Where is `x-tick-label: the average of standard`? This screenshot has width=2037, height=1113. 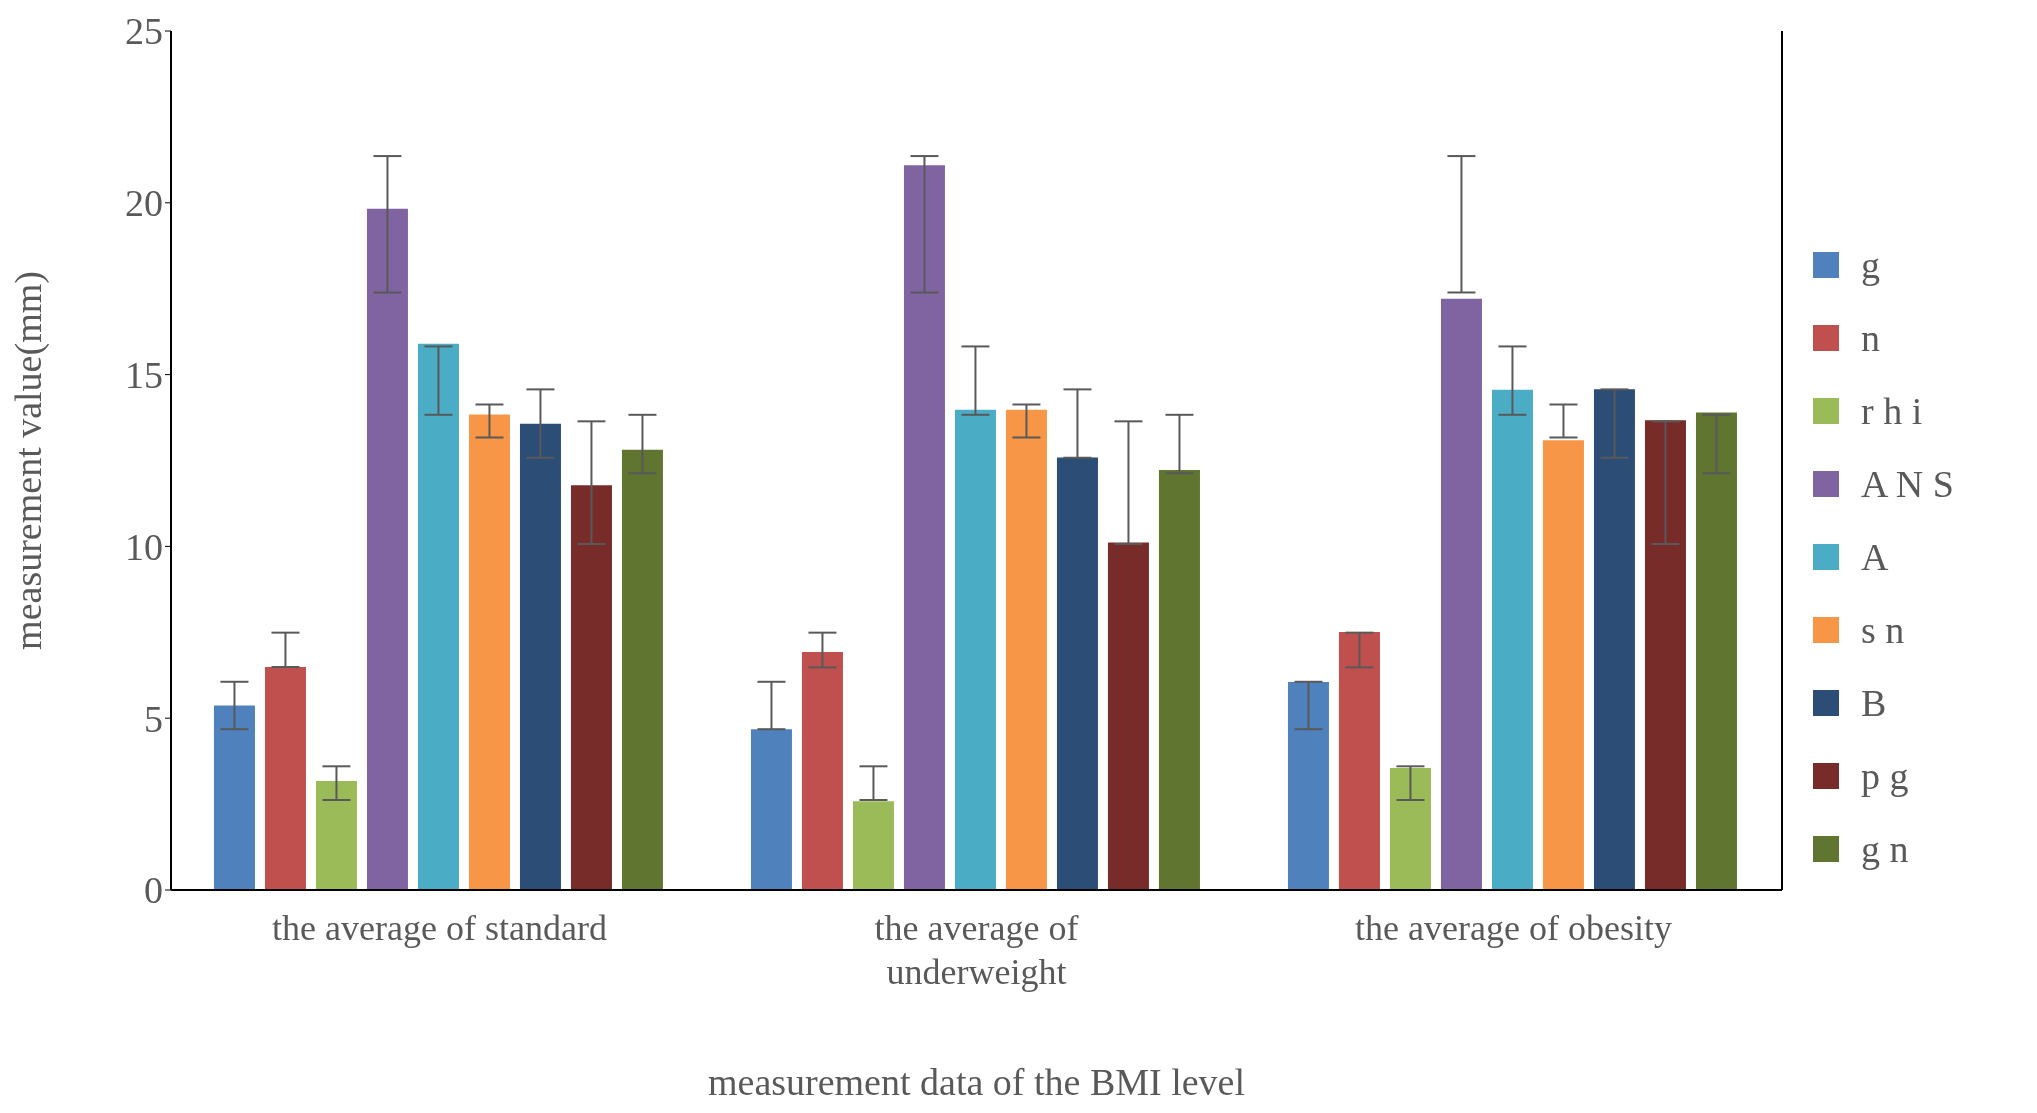
x-tick-label: the average of standard is located at coordinates (439, 928).